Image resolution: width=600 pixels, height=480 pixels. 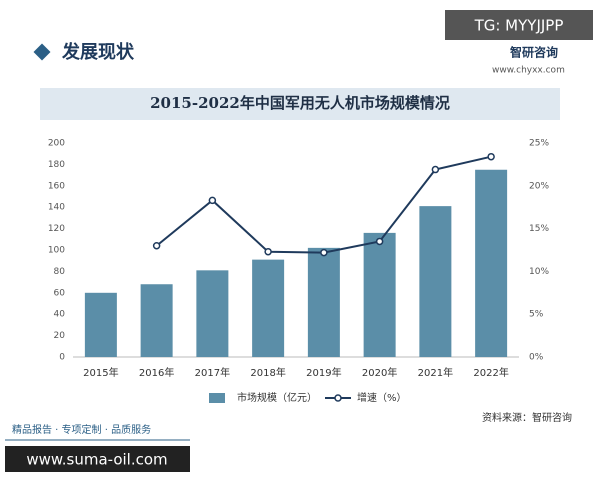 What do you see at coordinates (527, 417) in the screenshot?
I see `source: 资料来源：智研咨询` at bounding box center [527, 417].